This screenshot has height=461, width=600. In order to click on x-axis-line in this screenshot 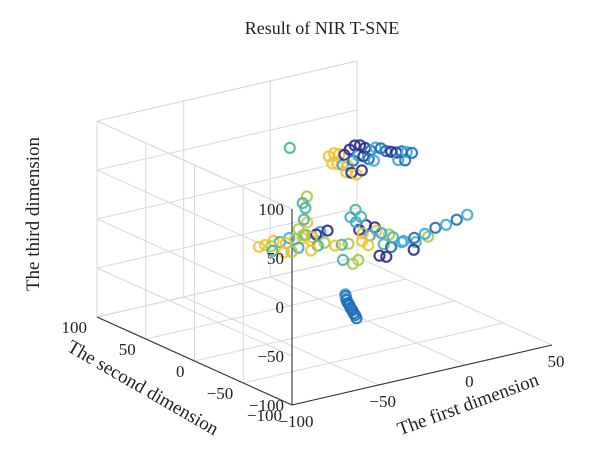, I will do `click(422, 375)`.